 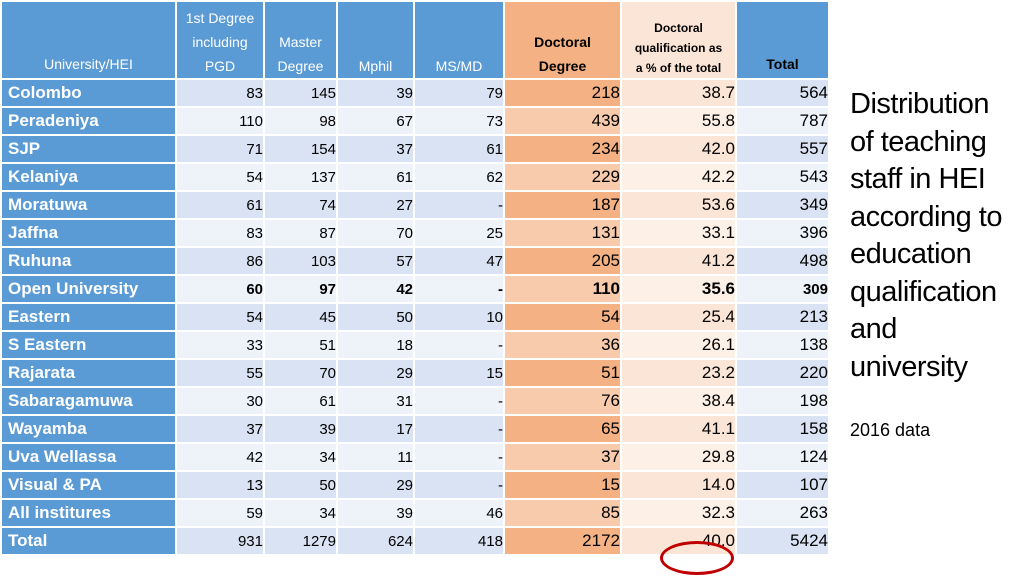 I want to click on doctoral-degree-cell: 37, so click(x=562, y=457).